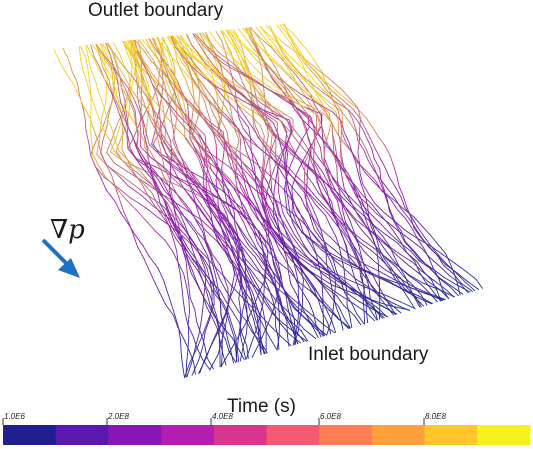  What do you see at coordinates (435, 416) in the screenshot?
I see `colorbar-tick-label: 8.0E8` at bounding box center [435, 416].